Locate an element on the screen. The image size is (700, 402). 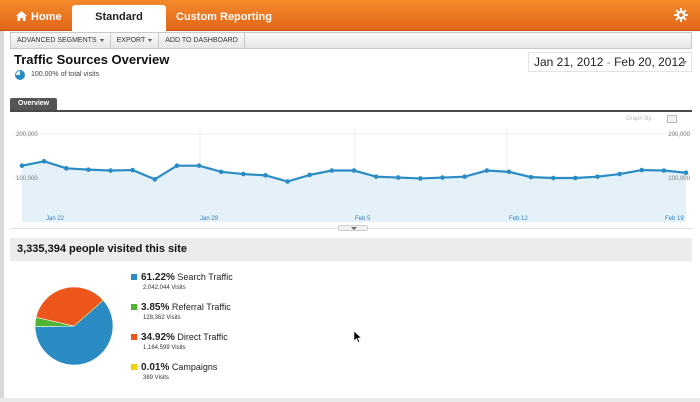
advanced-segments-button: ADVANCED SEGMENTS is located at coordinates (61, 40).